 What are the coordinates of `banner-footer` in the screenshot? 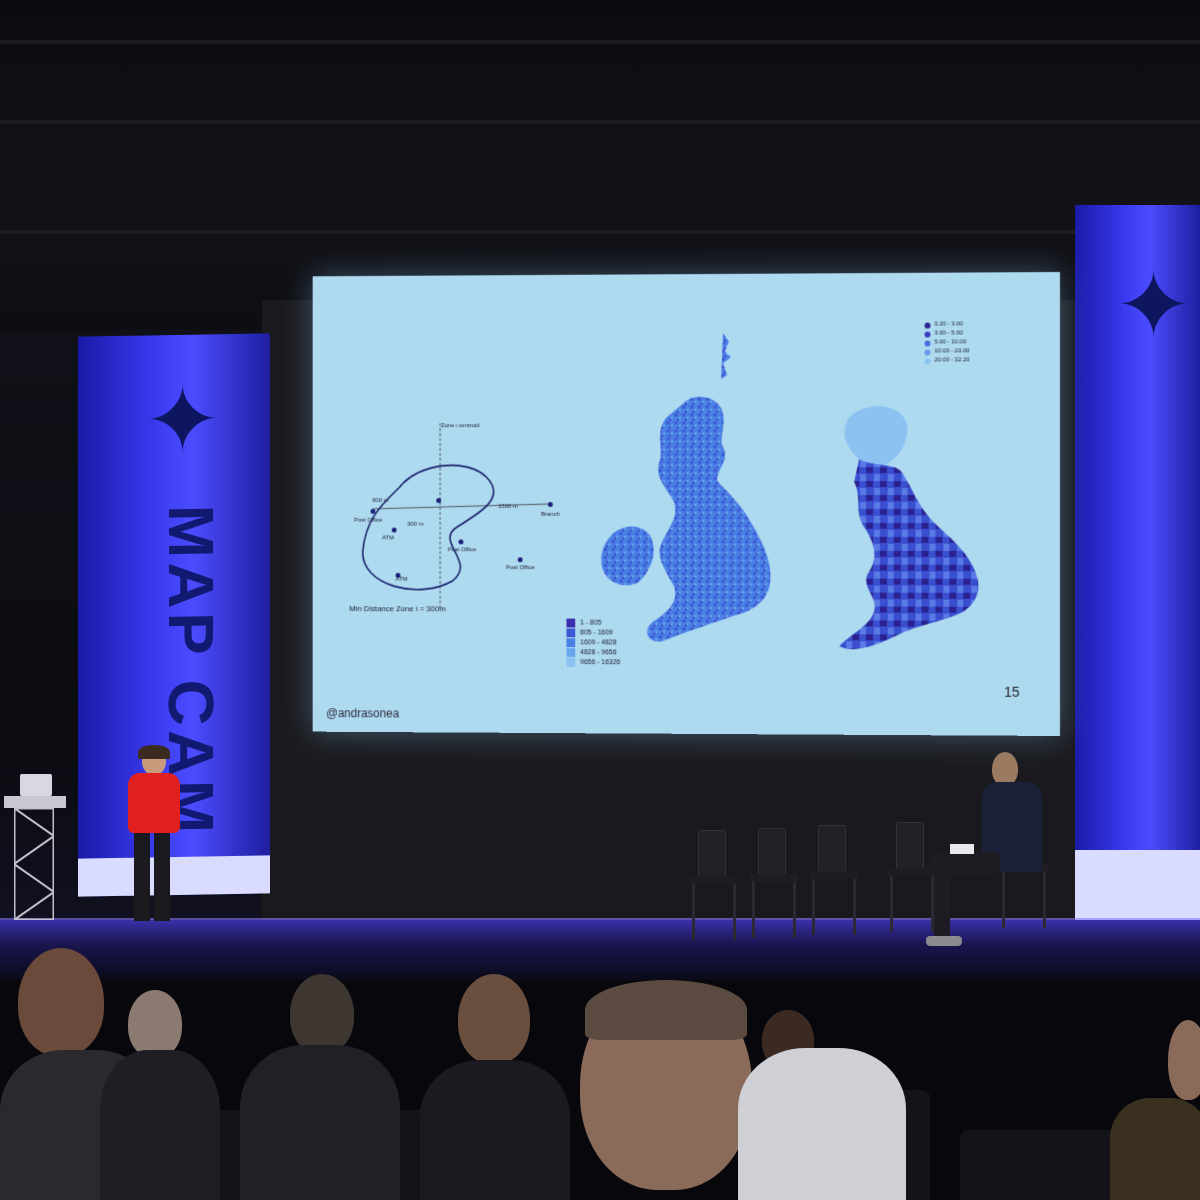 It's located at (1137, 885).